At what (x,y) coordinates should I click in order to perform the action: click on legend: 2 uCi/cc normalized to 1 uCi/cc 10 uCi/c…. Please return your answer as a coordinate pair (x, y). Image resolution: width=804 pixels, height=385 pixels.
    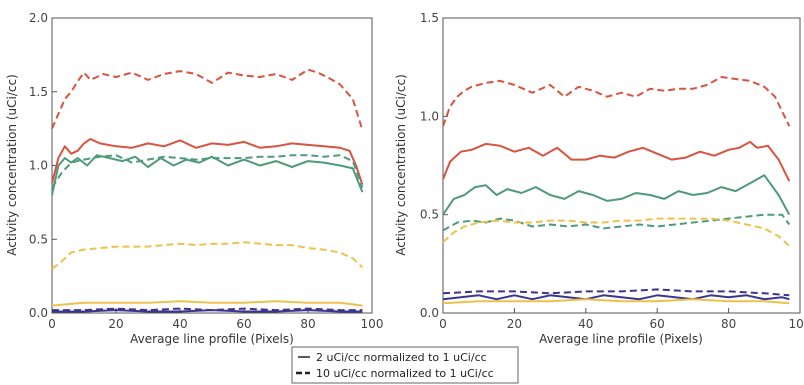
    Looking at the image, I should click on (405, 365).